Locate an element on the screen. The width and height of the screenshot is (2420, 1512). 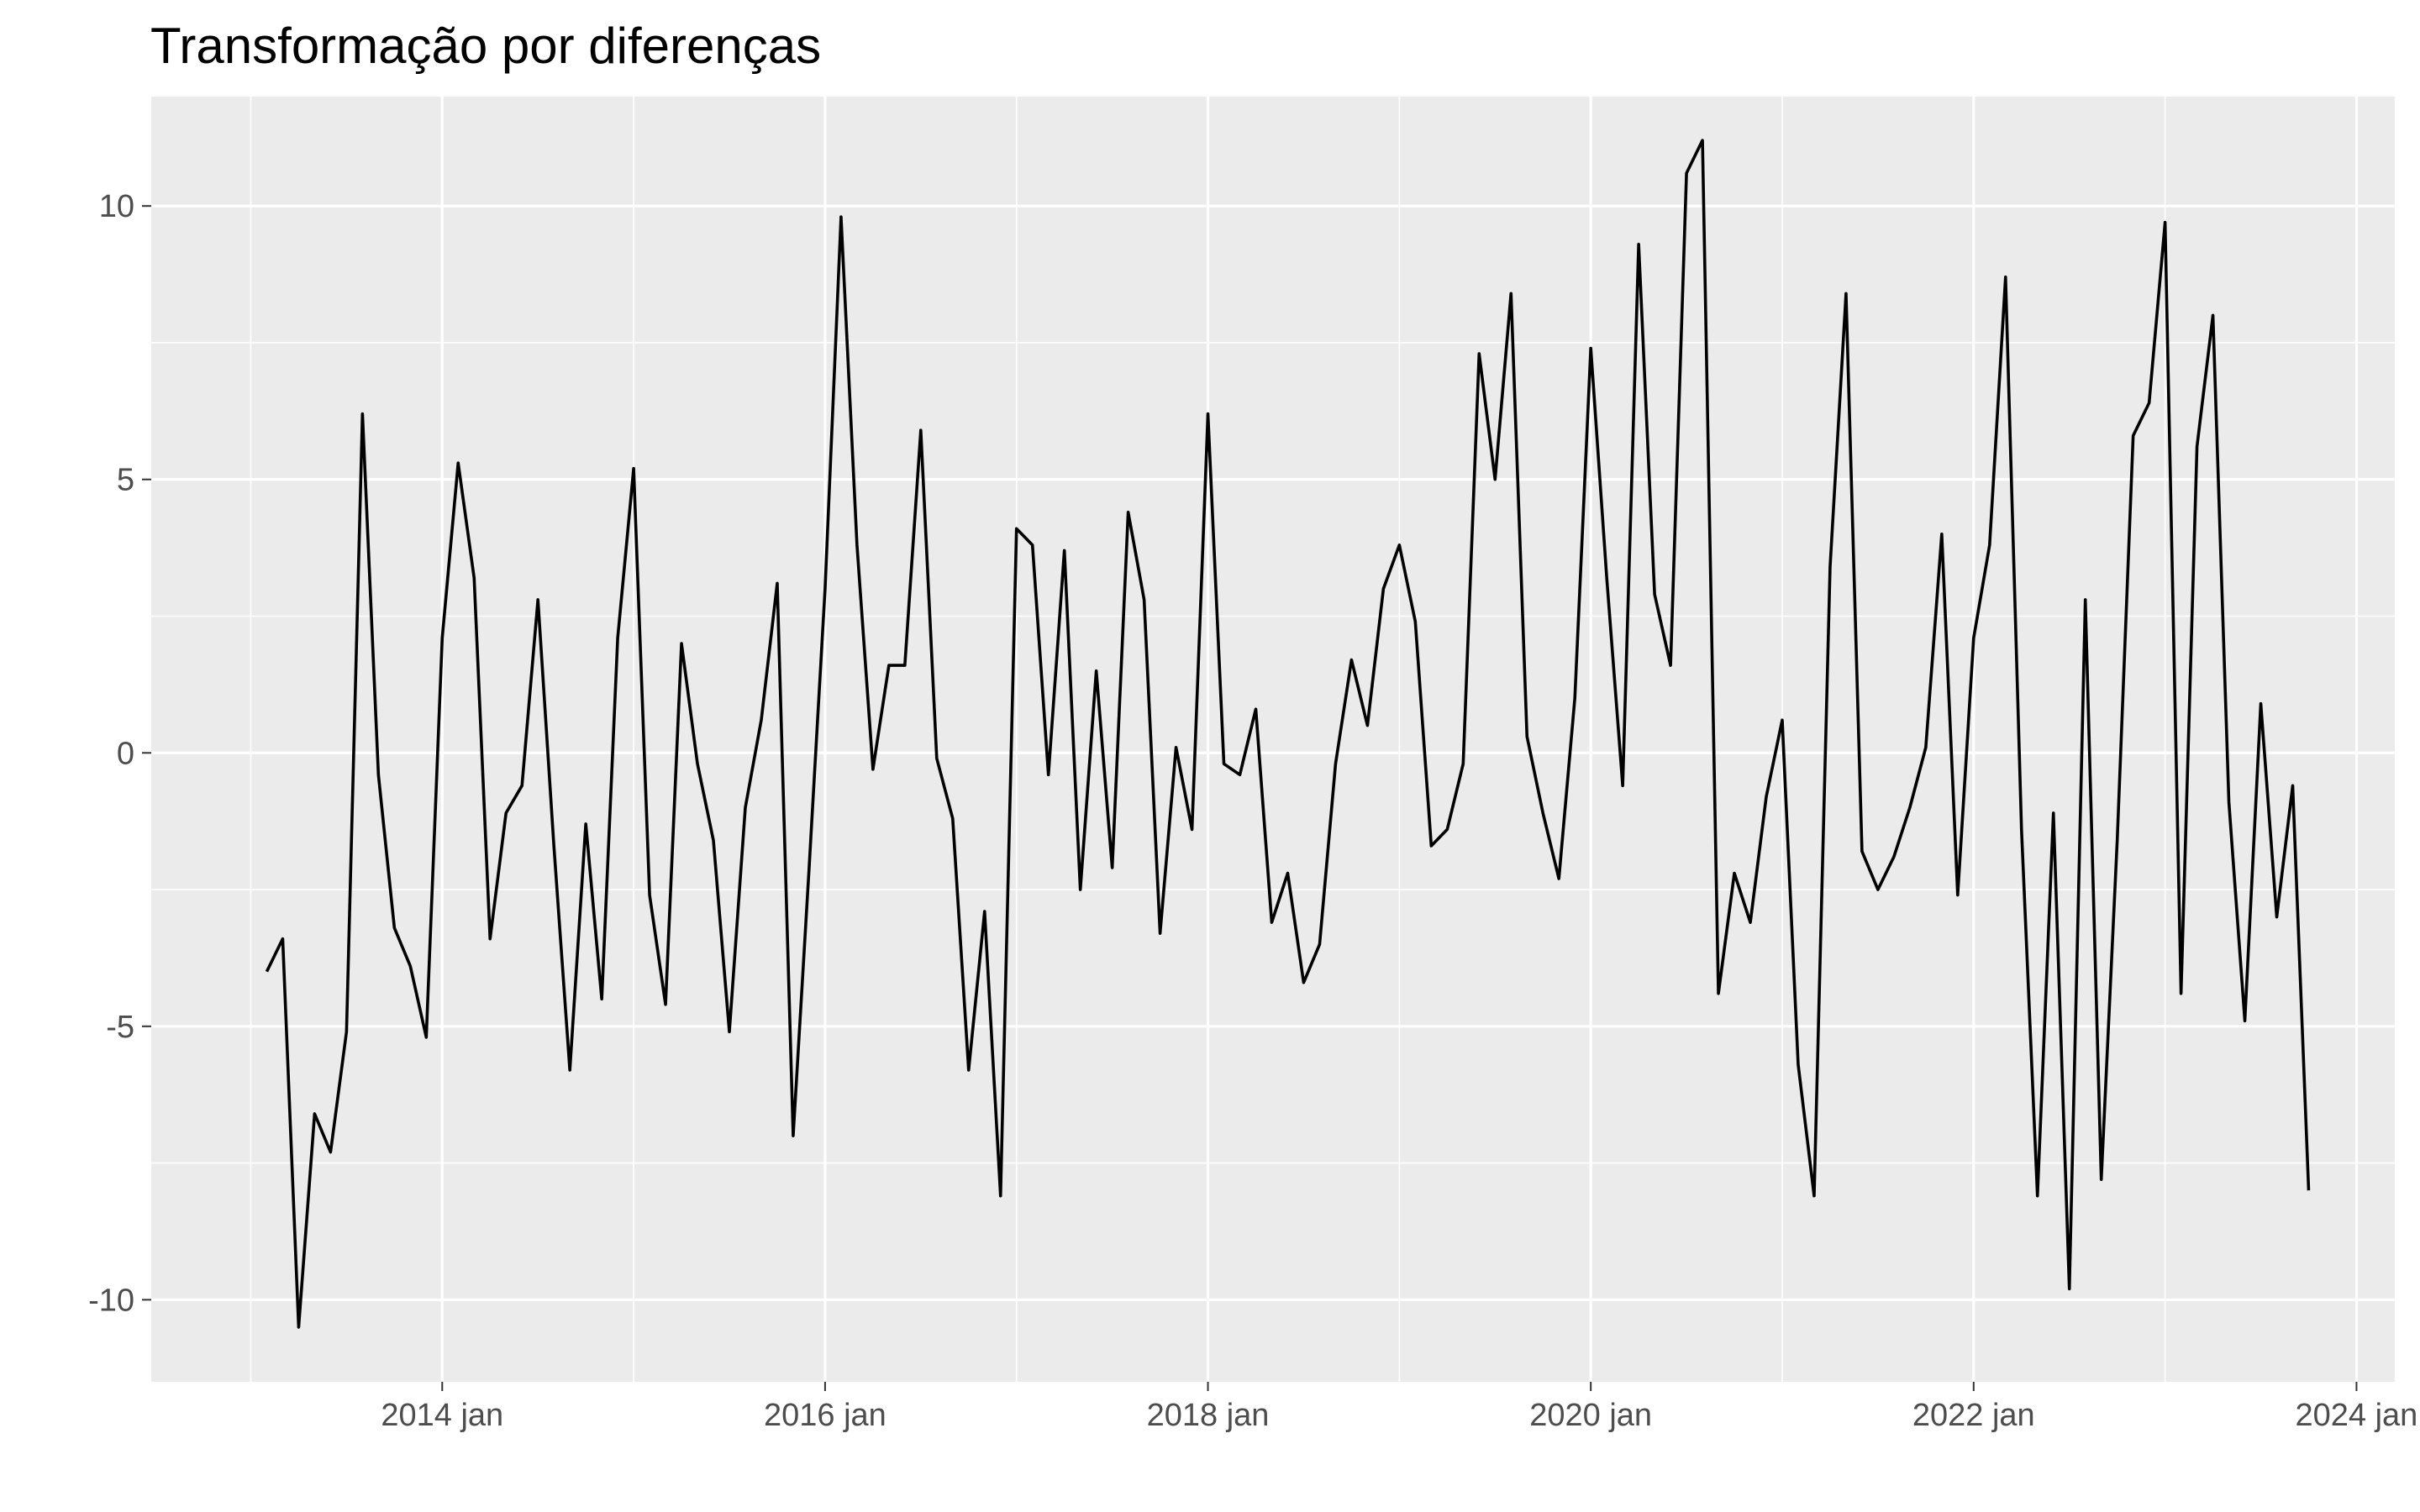
y-tick-label: -10 is located at coordinates (111, 1300).